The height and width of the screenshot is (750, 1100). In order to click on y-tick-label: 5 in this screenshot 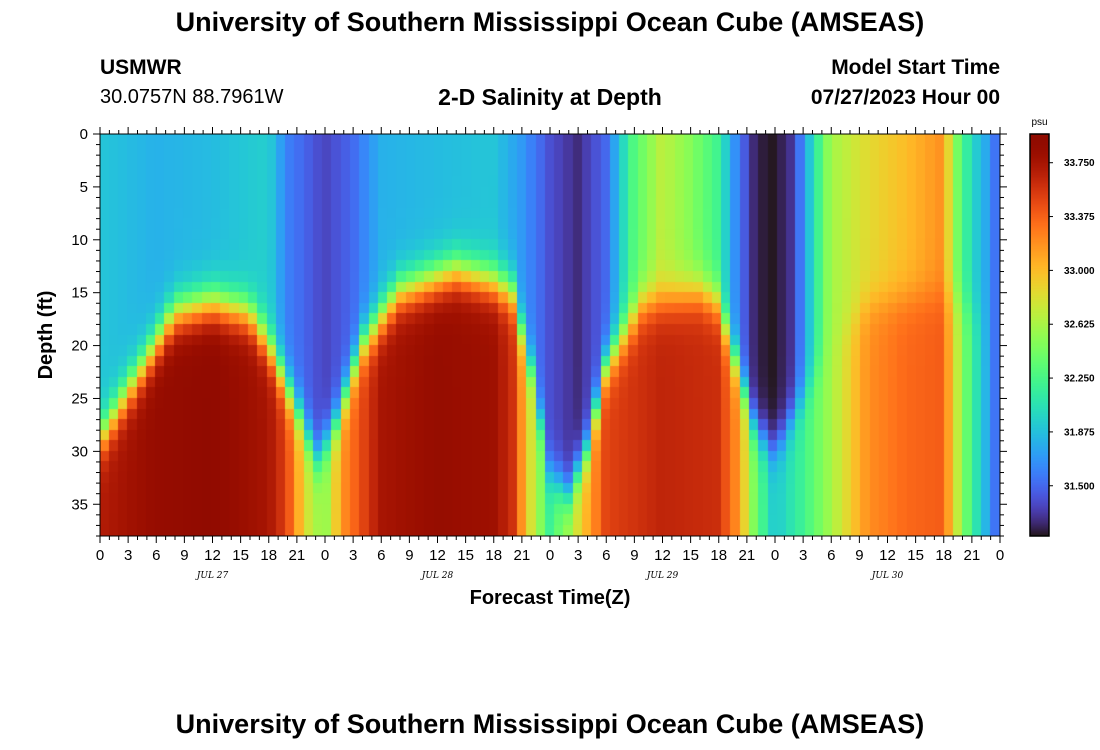, I will do `click(84, 187)`.